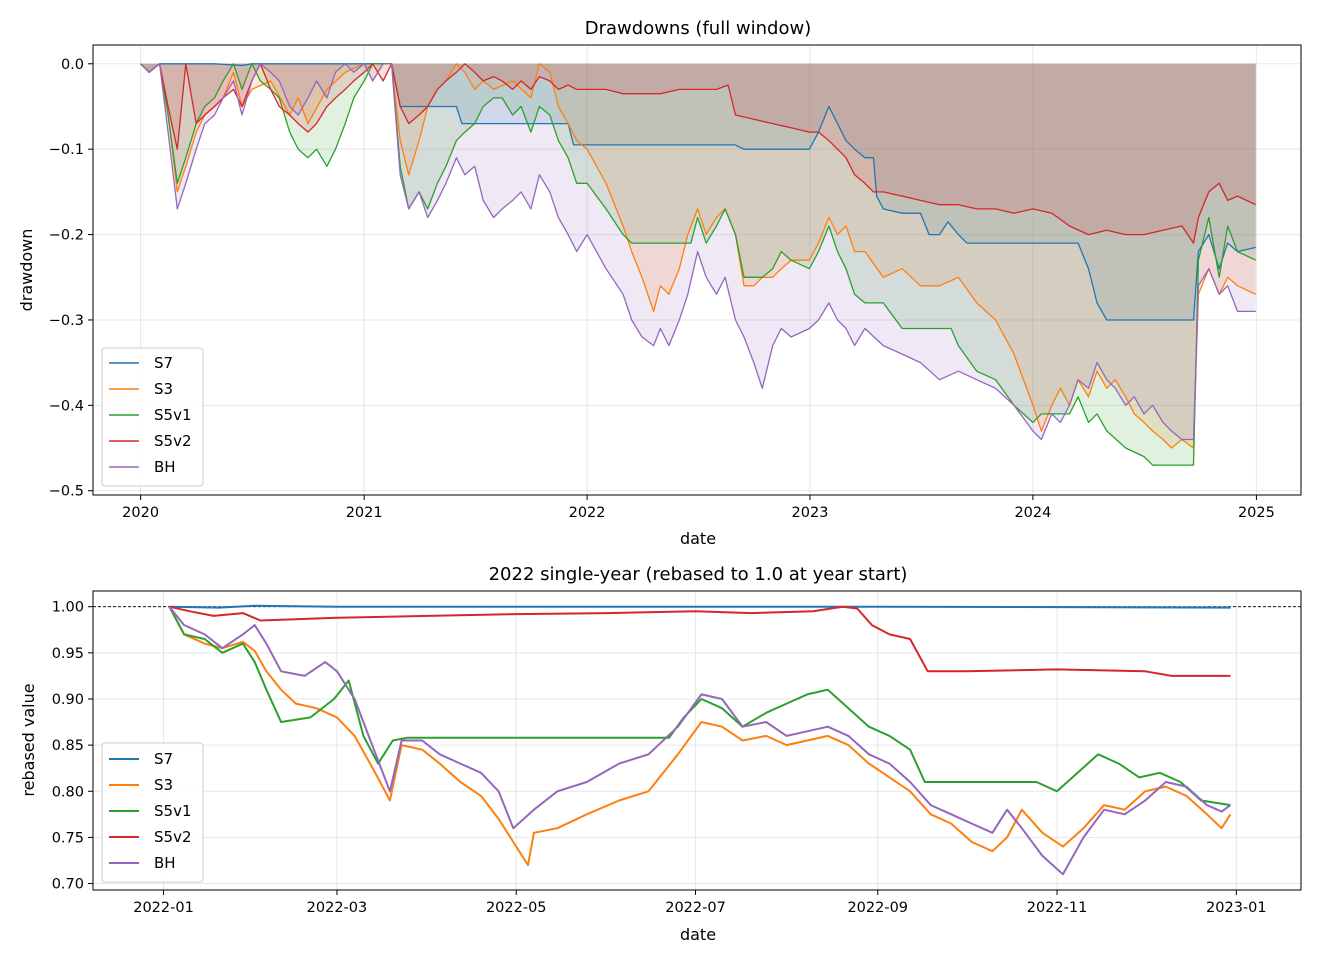 The height and width of the screenshot is (960, 1320). Describe the element at coordinates (66, 406) in the screenshot. I see `drawdown-y-tick-label: −0.4` at that location.